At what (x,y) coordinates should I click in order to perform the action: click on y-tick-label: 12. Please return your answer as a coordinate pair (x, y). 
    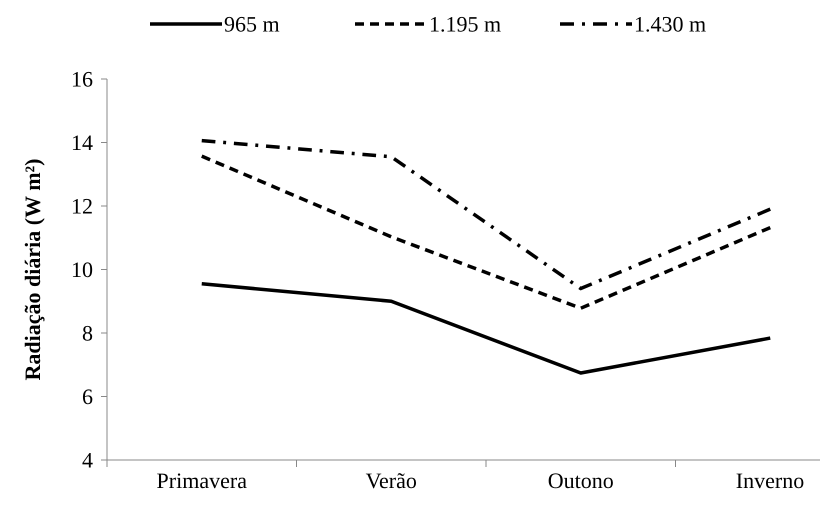
    Looking at the image, I should click on (82, 206).